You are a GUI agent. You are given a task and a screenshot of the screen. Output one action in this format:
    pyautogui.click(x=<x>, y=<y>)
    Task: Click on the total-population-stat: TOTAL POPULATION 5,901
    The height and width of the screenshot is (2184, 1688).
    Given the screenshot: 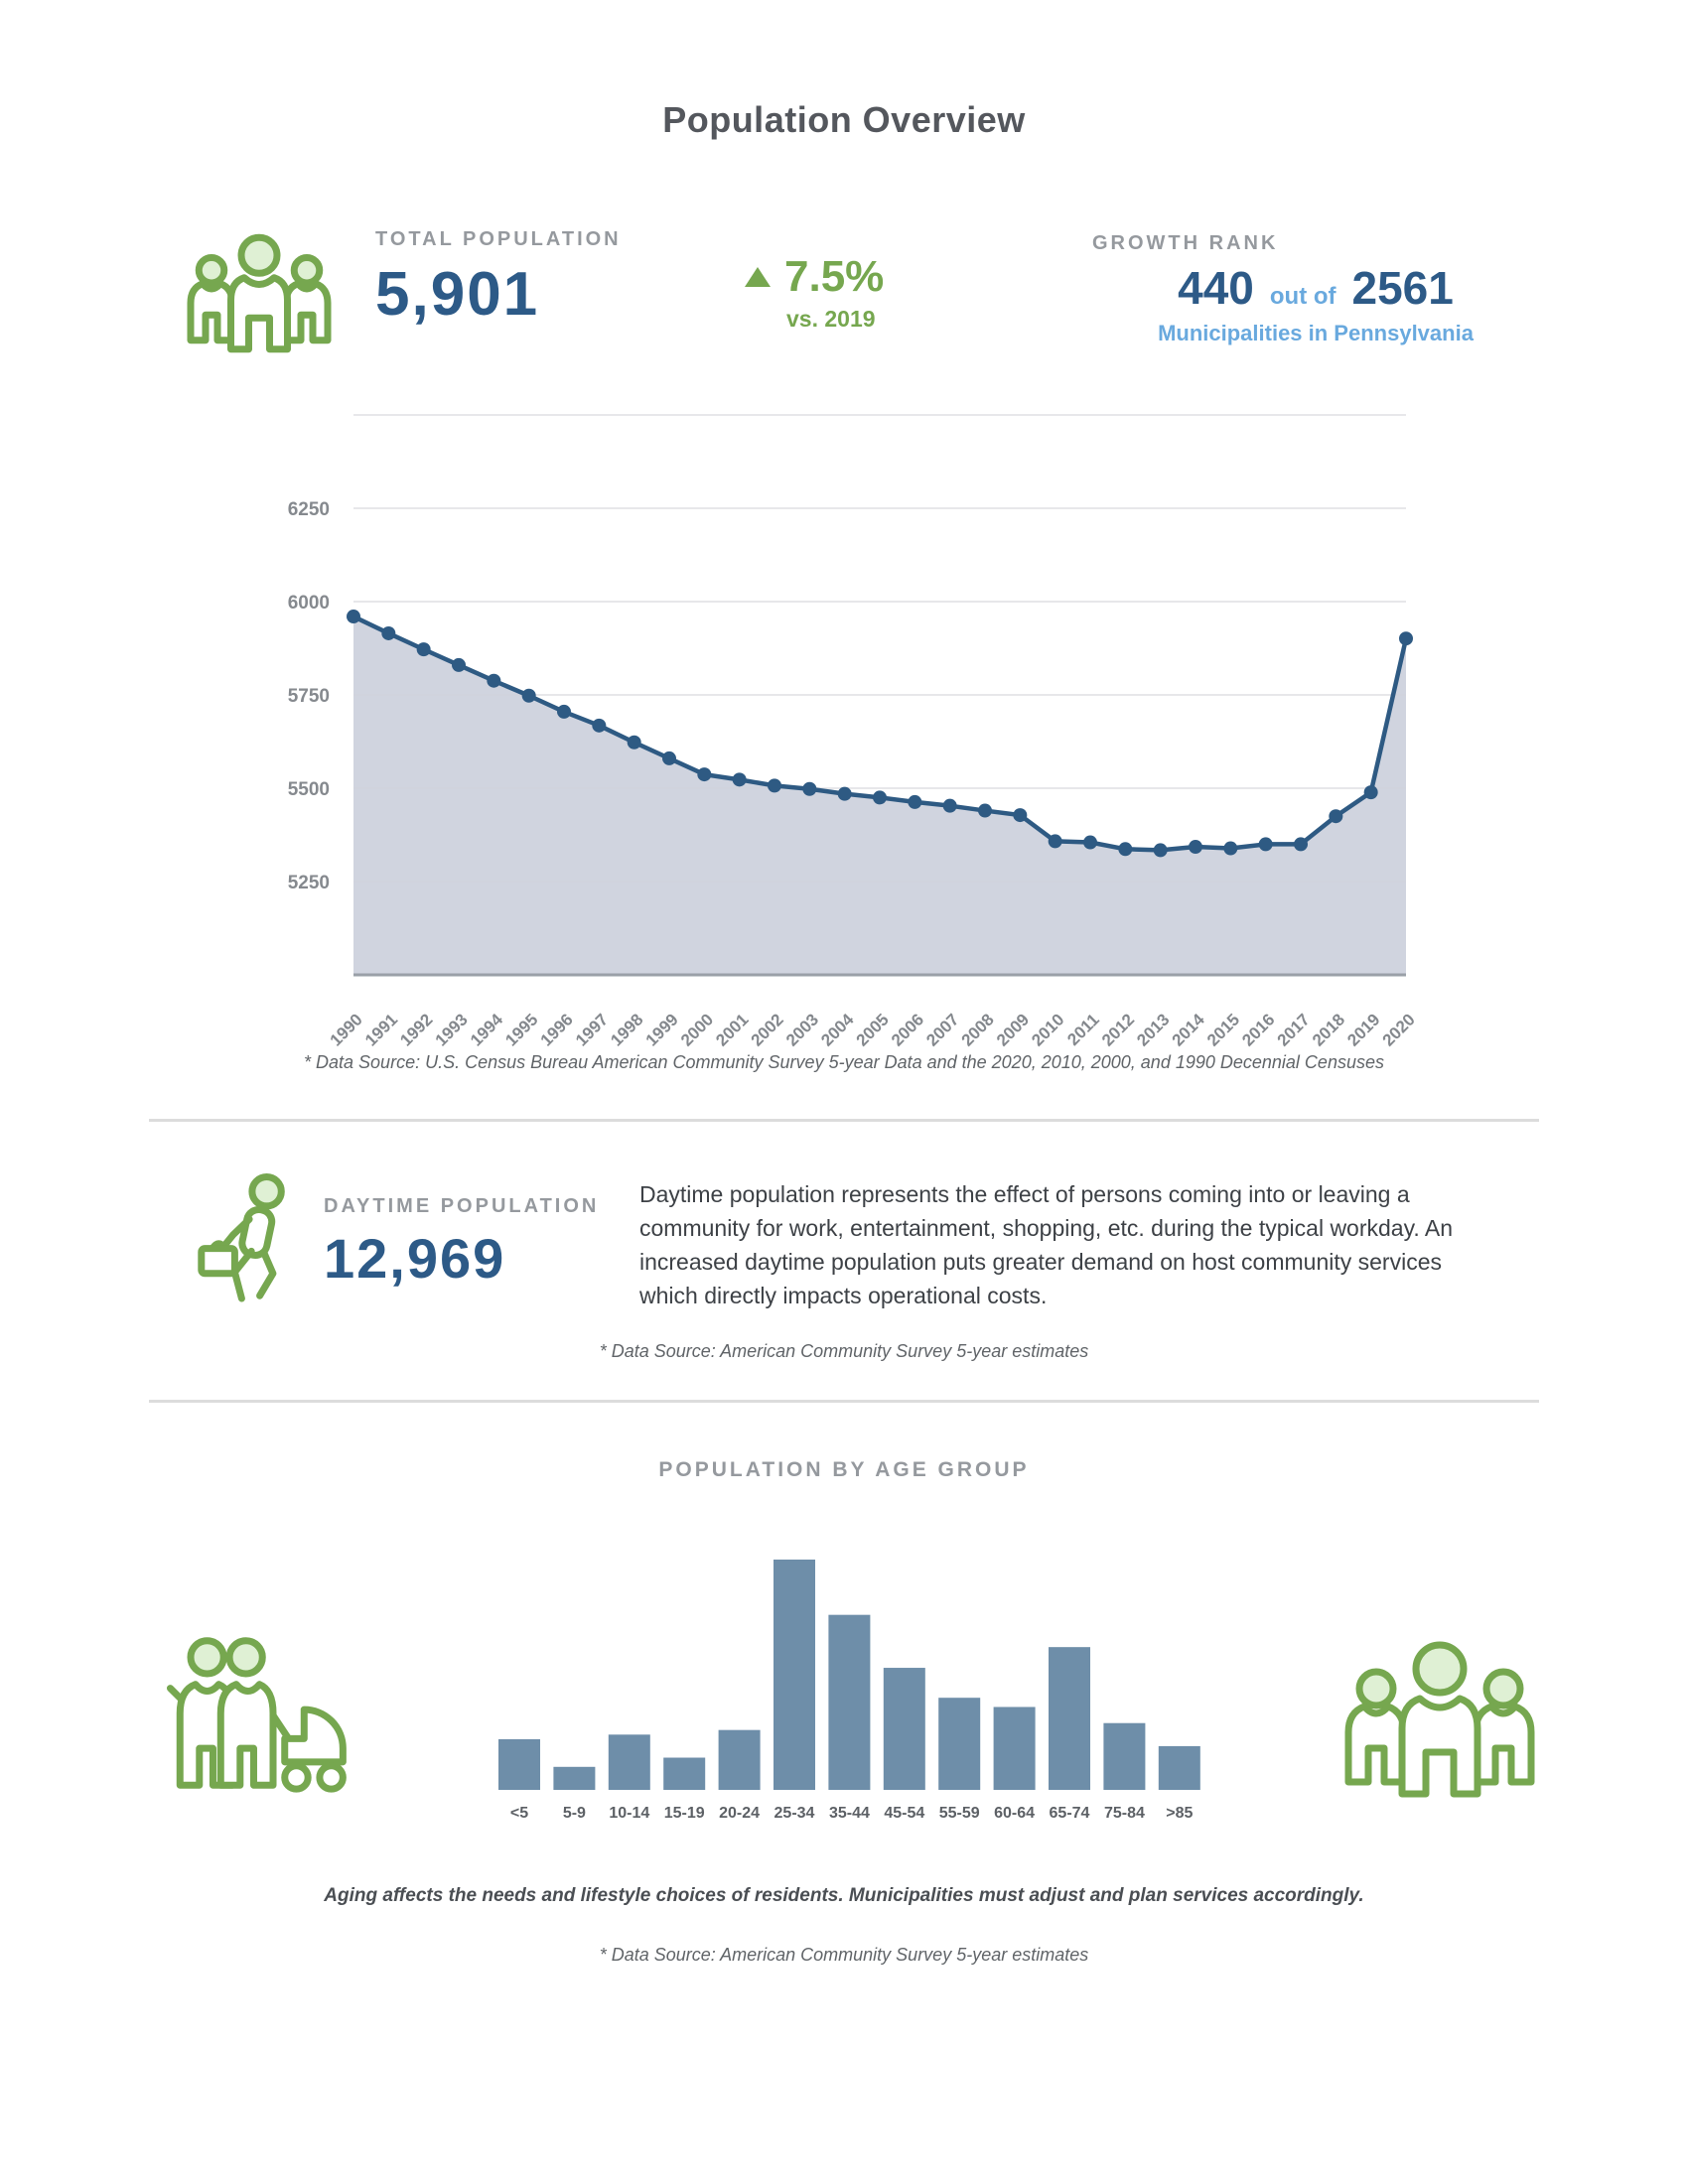 What is the action you would take?
    pyautogui.click(x=447, y=294)
    